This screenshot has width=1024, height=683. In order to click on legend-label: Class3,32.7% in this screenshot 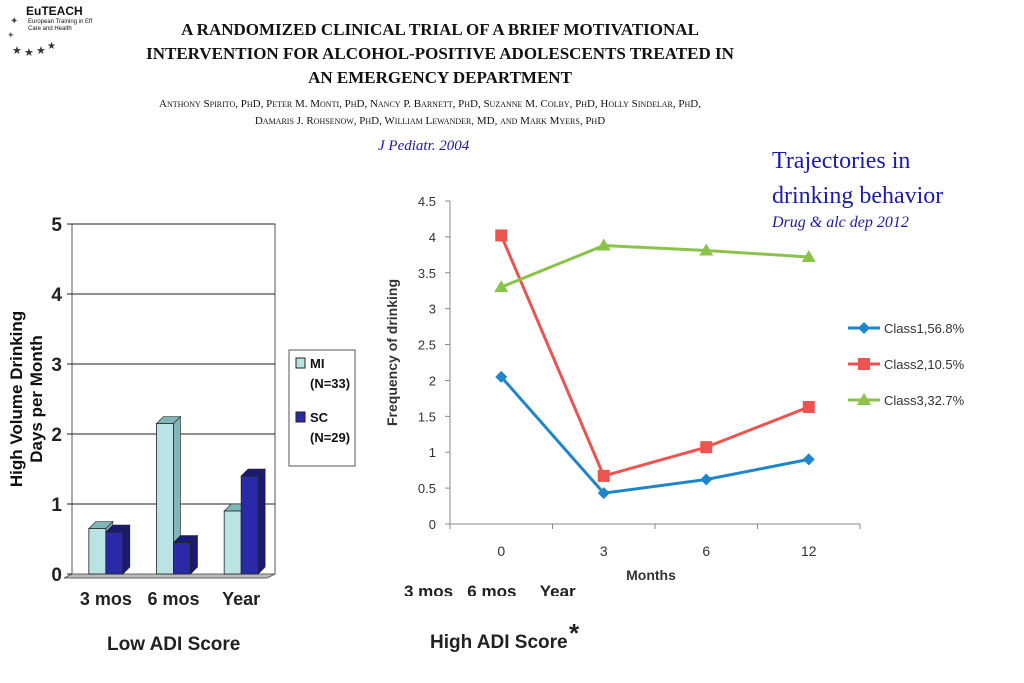, I will do `click(924, 400)`.